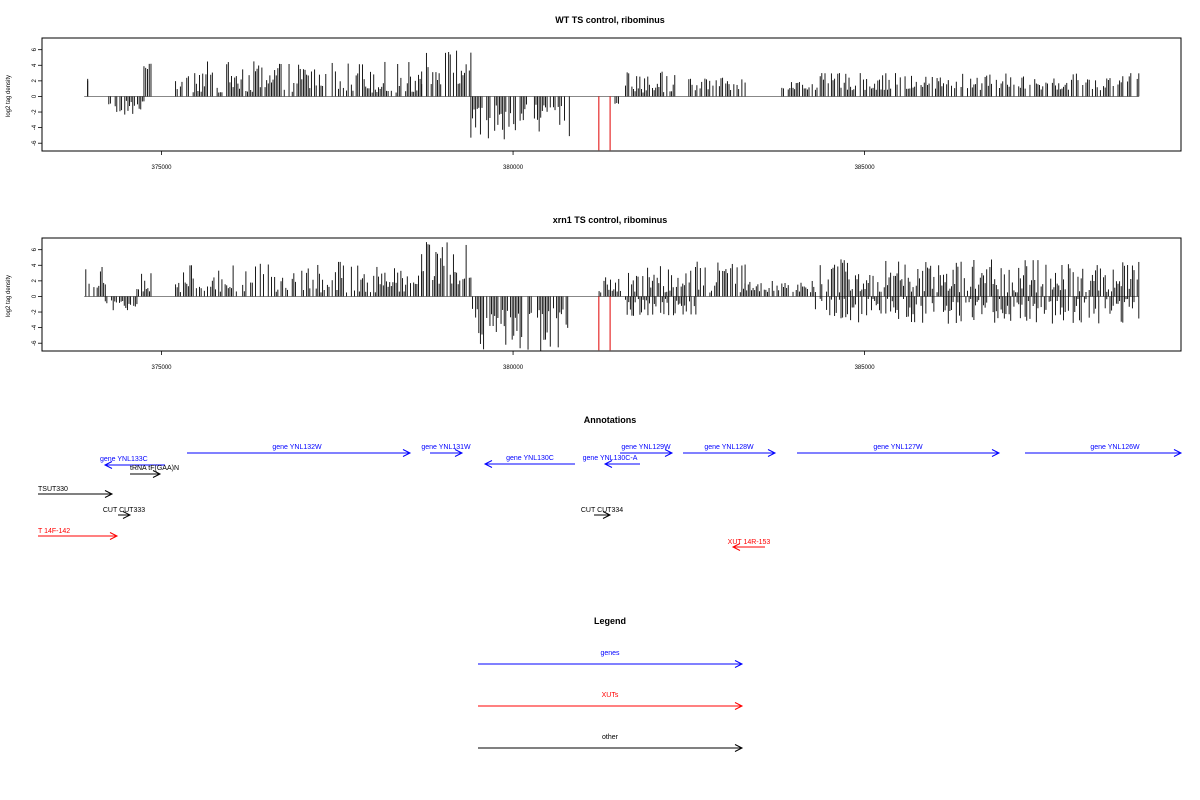  I want to click on annotation-label: gene YNL131W, so click(446, 447).